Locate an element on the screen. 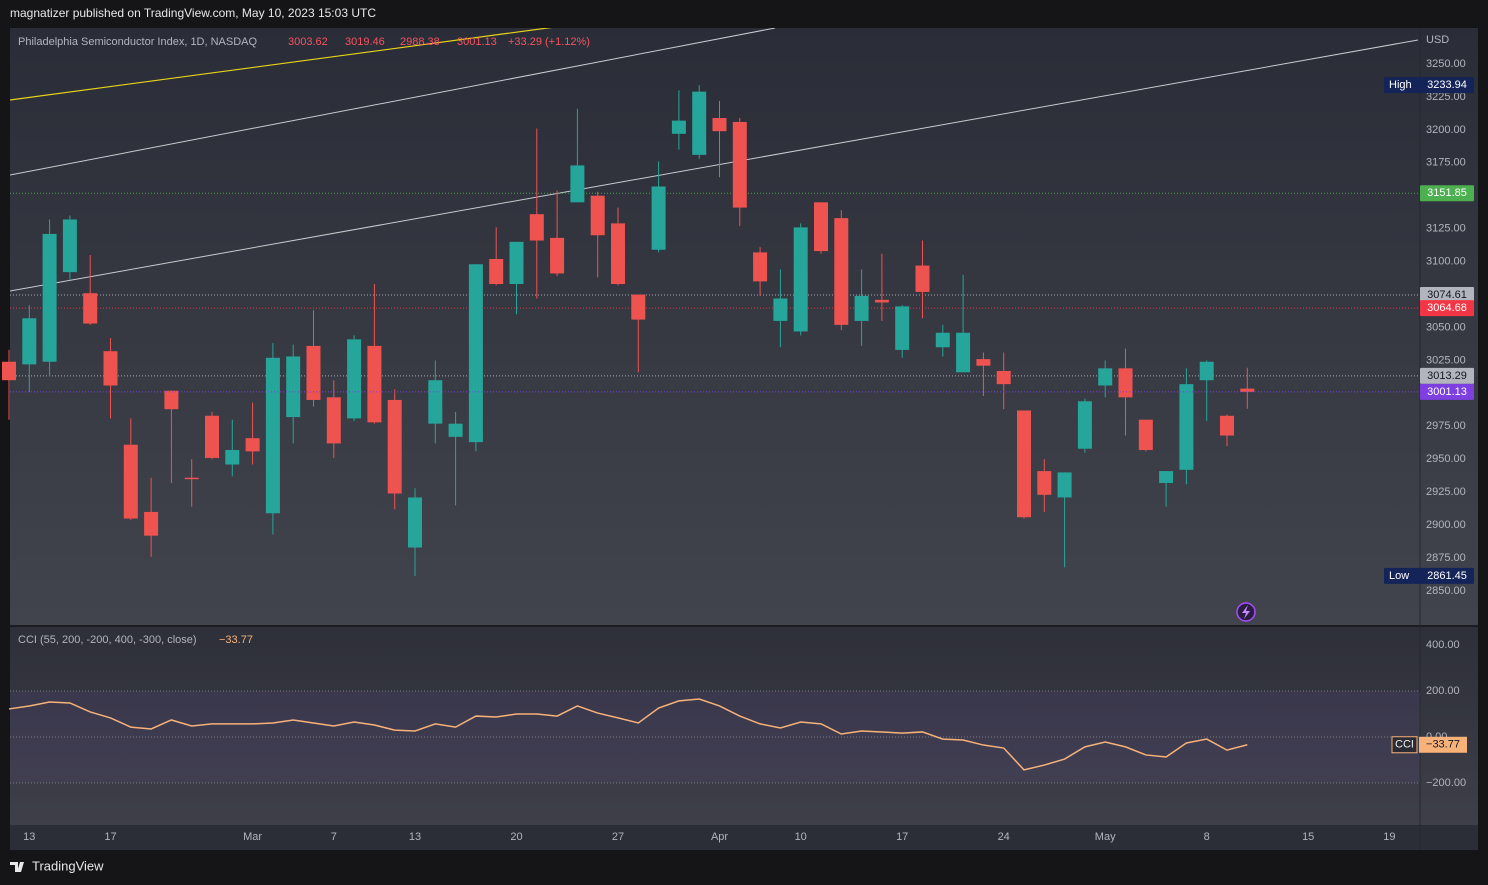 The image size is (1488, 885). cci-name: CCI is located at coordinates (1404, 745).